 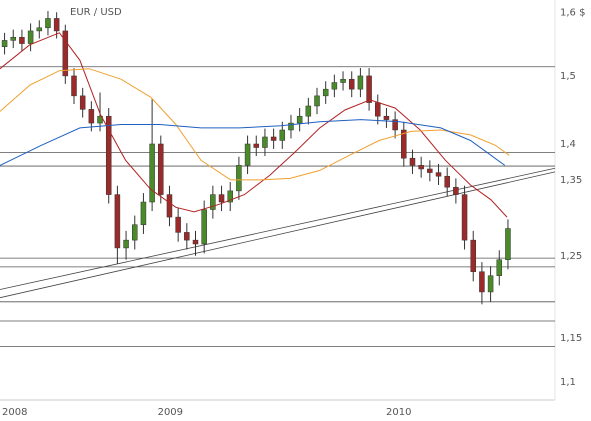 What do you see at coordinates (14, 412) in the screenshot?
I see `x-tick-label: 2008` at bounding box center [14, 412].